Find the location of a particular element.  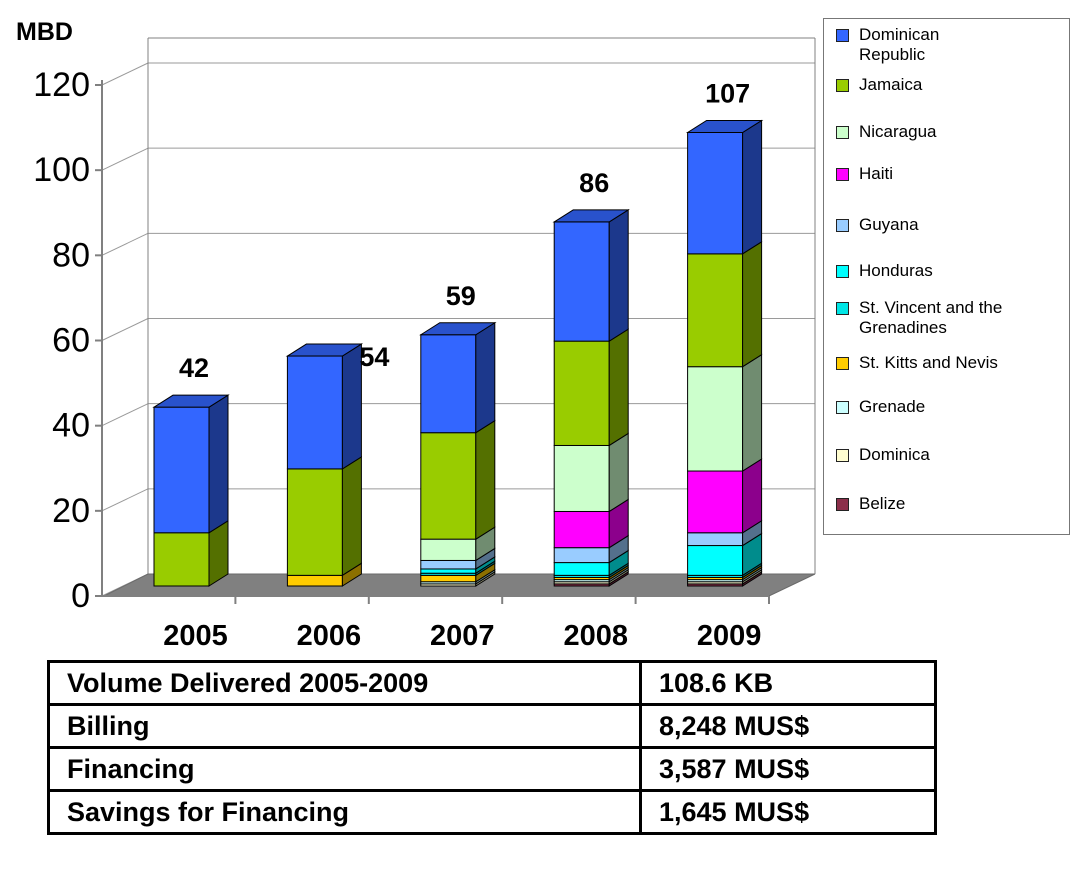

legend-swatch-dominica is located at coordinates (842, 455).